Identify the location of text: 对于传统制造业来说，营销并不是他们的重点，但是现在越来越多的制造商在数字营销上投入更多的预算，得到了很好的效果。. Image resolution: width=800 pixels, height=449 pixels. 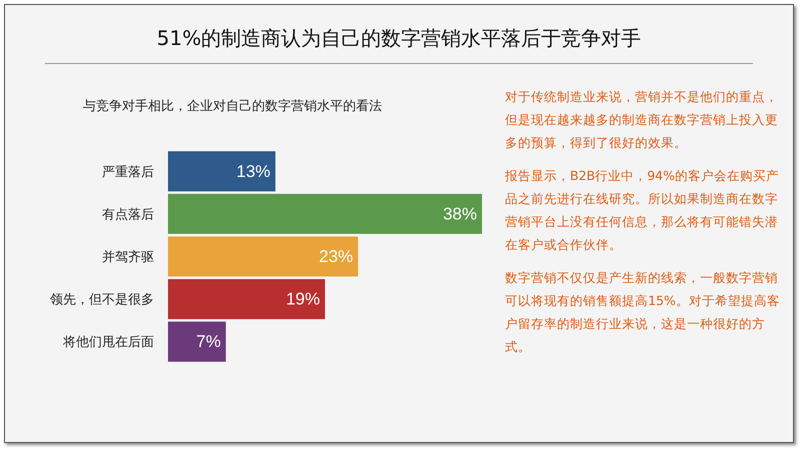
(642, 120).